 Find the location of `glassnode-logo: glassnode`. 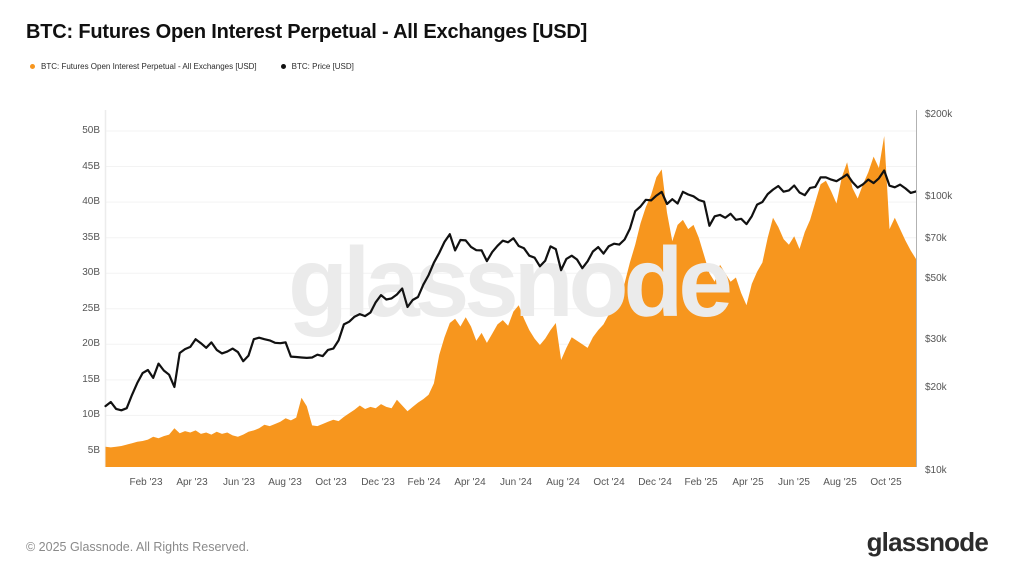

glassnode-logo: glassnode is located at coordinates (927, 542).